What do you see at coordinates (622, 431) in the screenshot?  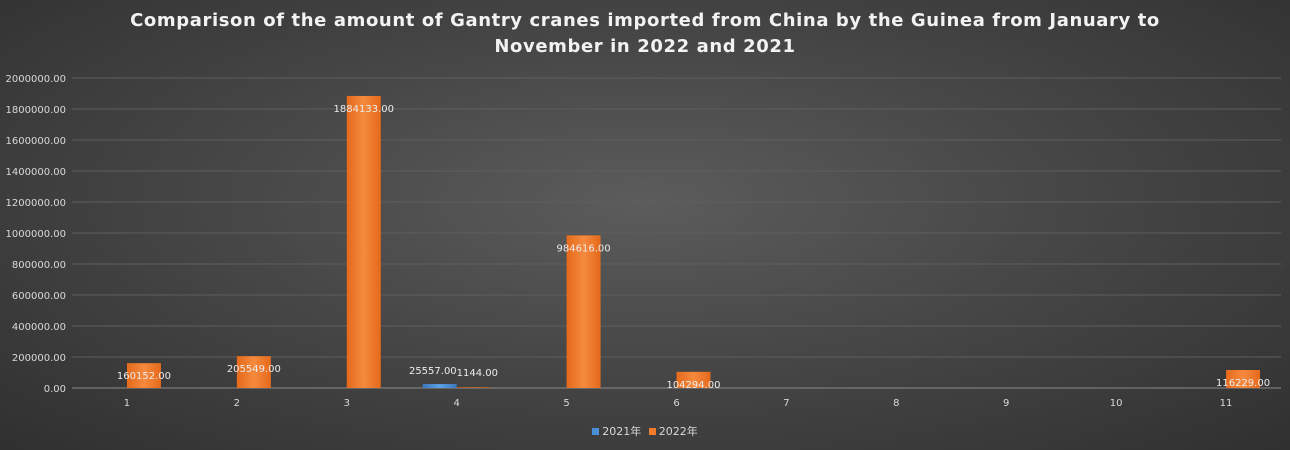 I see `legend-label-2021: 2021年` at bounding box center [622, 431].